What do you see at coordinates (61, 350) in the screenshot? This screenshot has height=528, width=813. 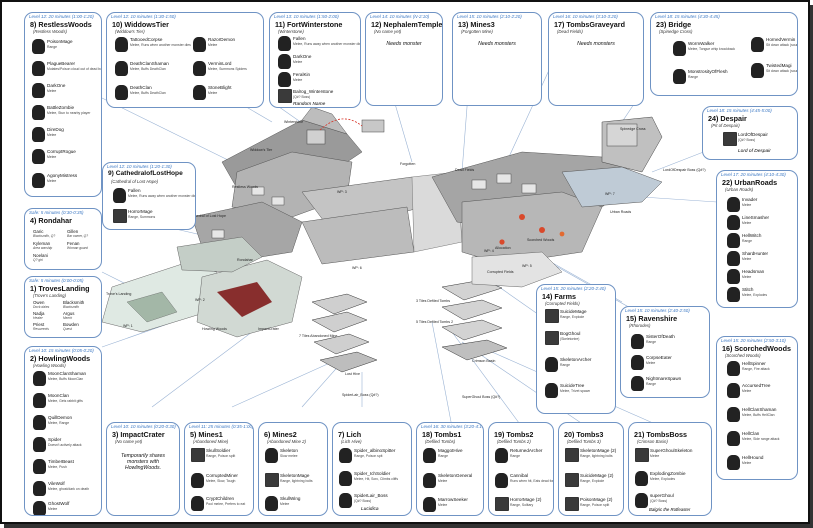 I see `zone-level: Level 10: 15 minutes (0:05-0:20)` at bounding box center [61, 350].